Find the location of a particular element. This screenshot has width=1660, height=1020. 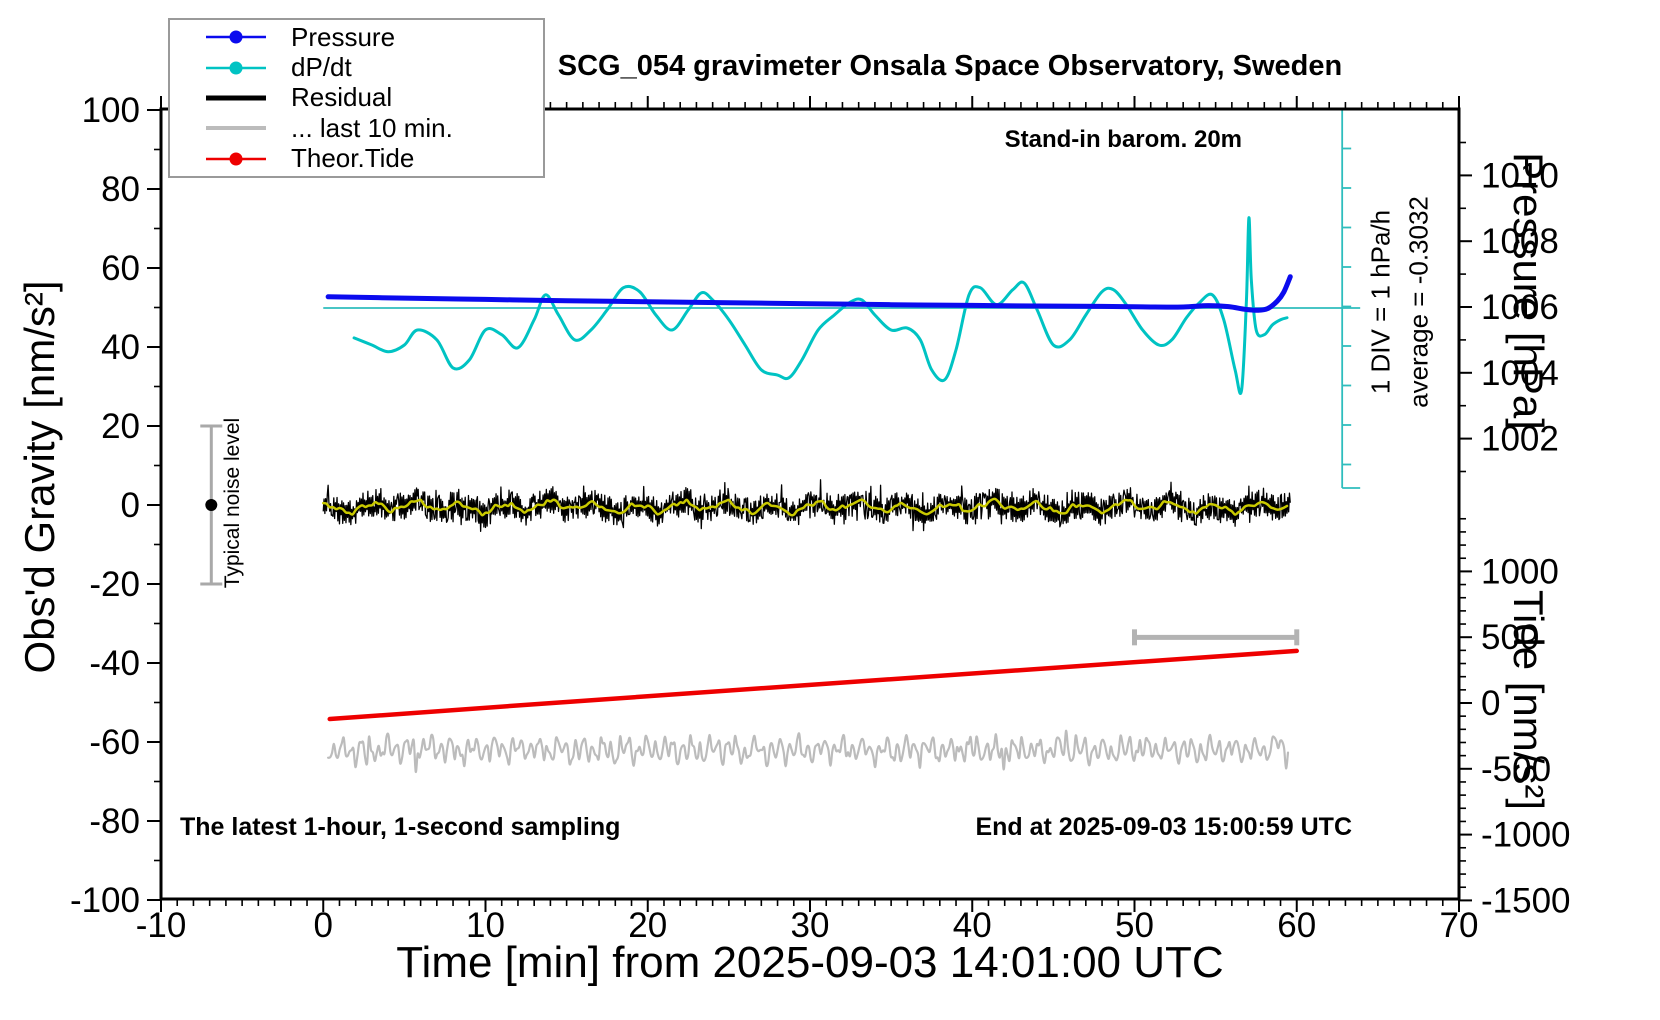

pressure-tick-label: 1008 is located at coordinates (1520, 241).